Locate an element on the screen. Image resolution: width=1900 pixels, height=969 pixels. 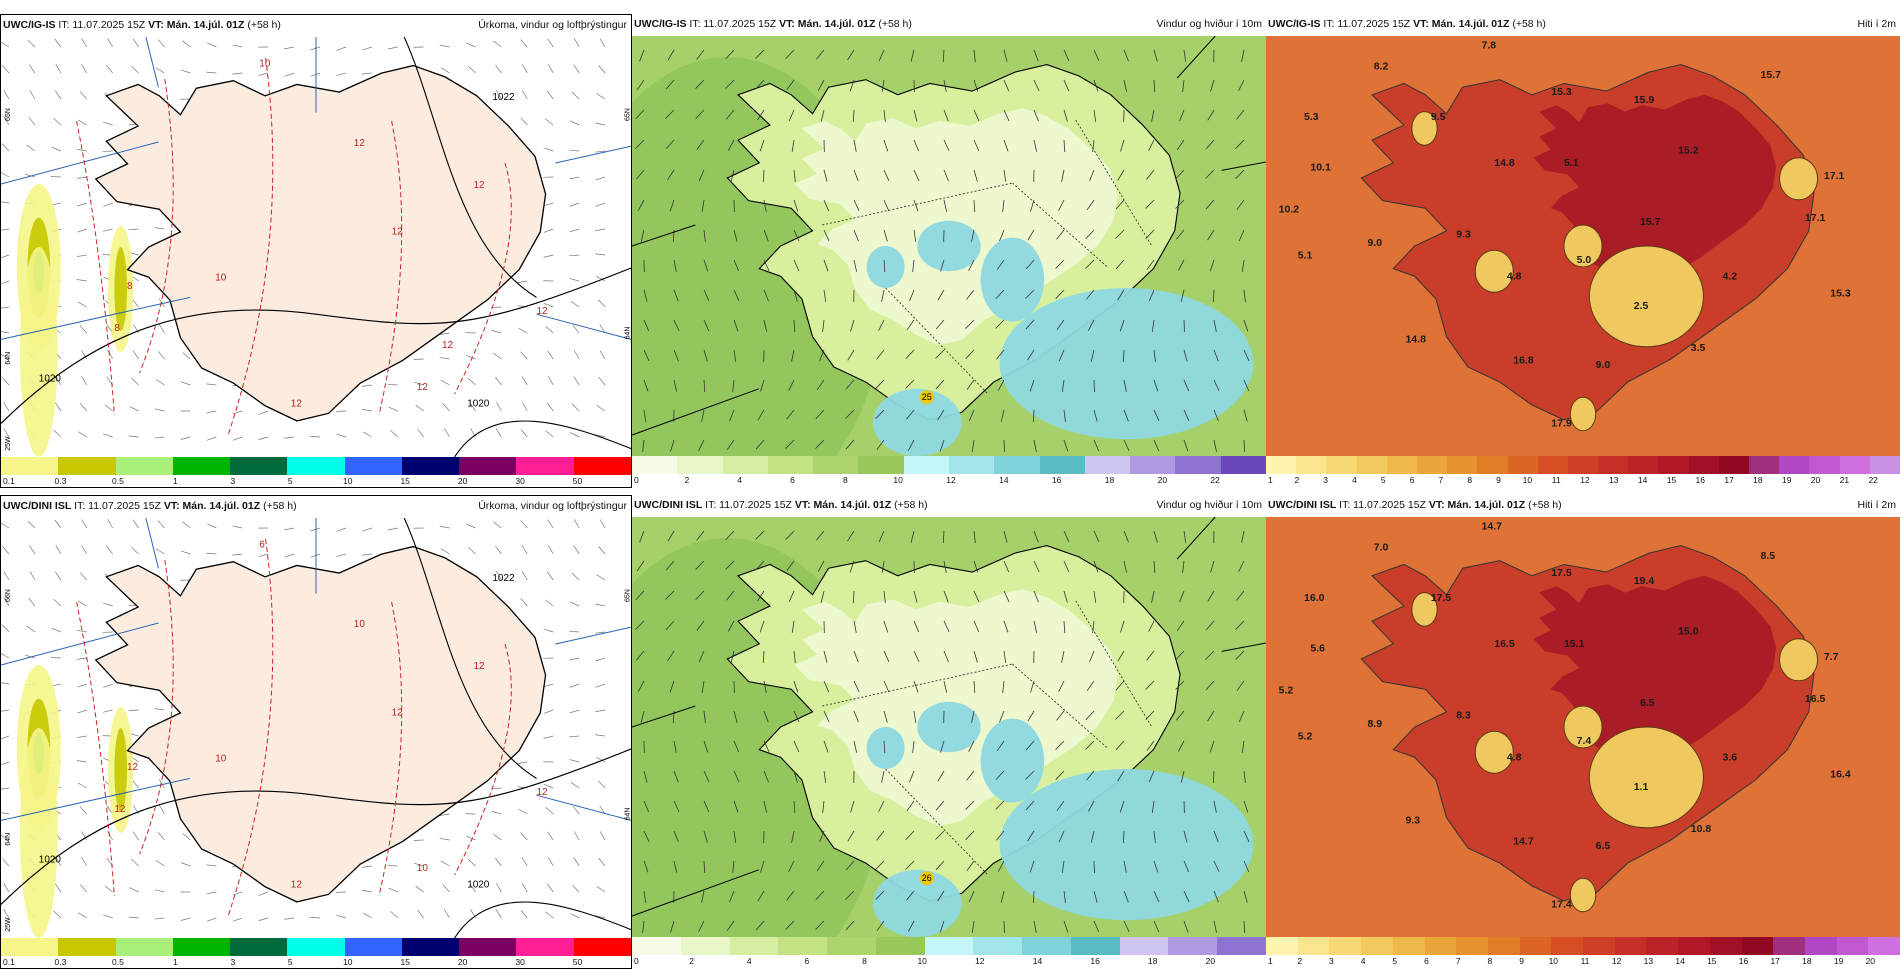
valid-time: VT: Mán. 14.júl. 01Z is located at coordinates (827, 24).